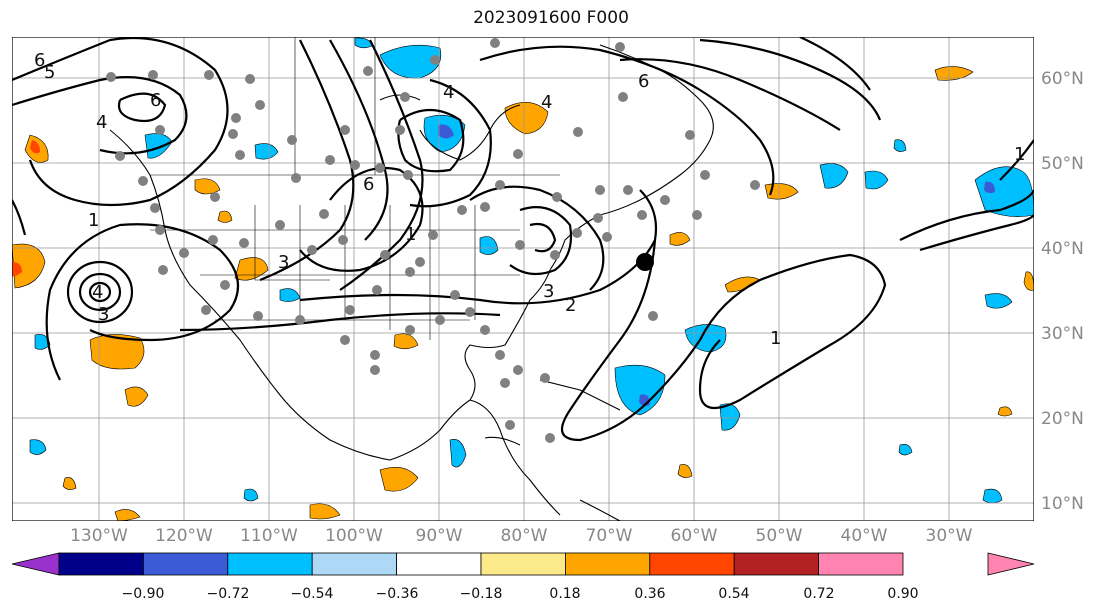  Describe the element at coordinates (779, 536) in the screenshot. I see `lon-label: 50°W` at that location.